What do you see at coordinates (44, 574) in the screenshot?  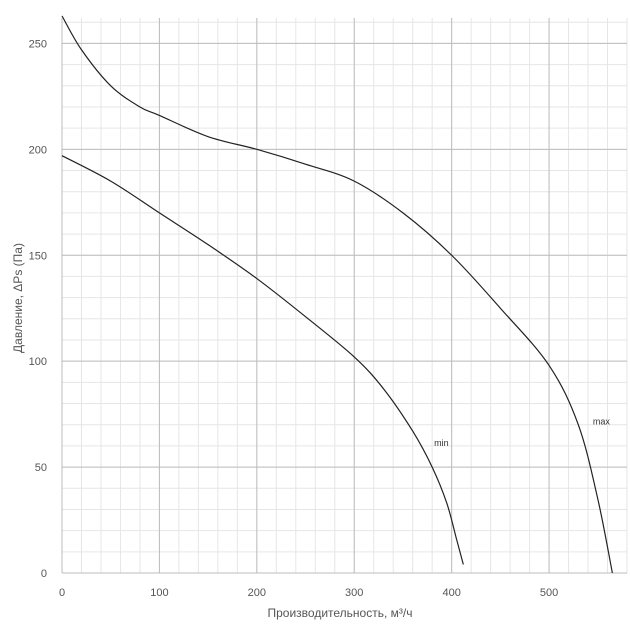 I see `y-tick-label: 0` at bounding box center [44, 574].